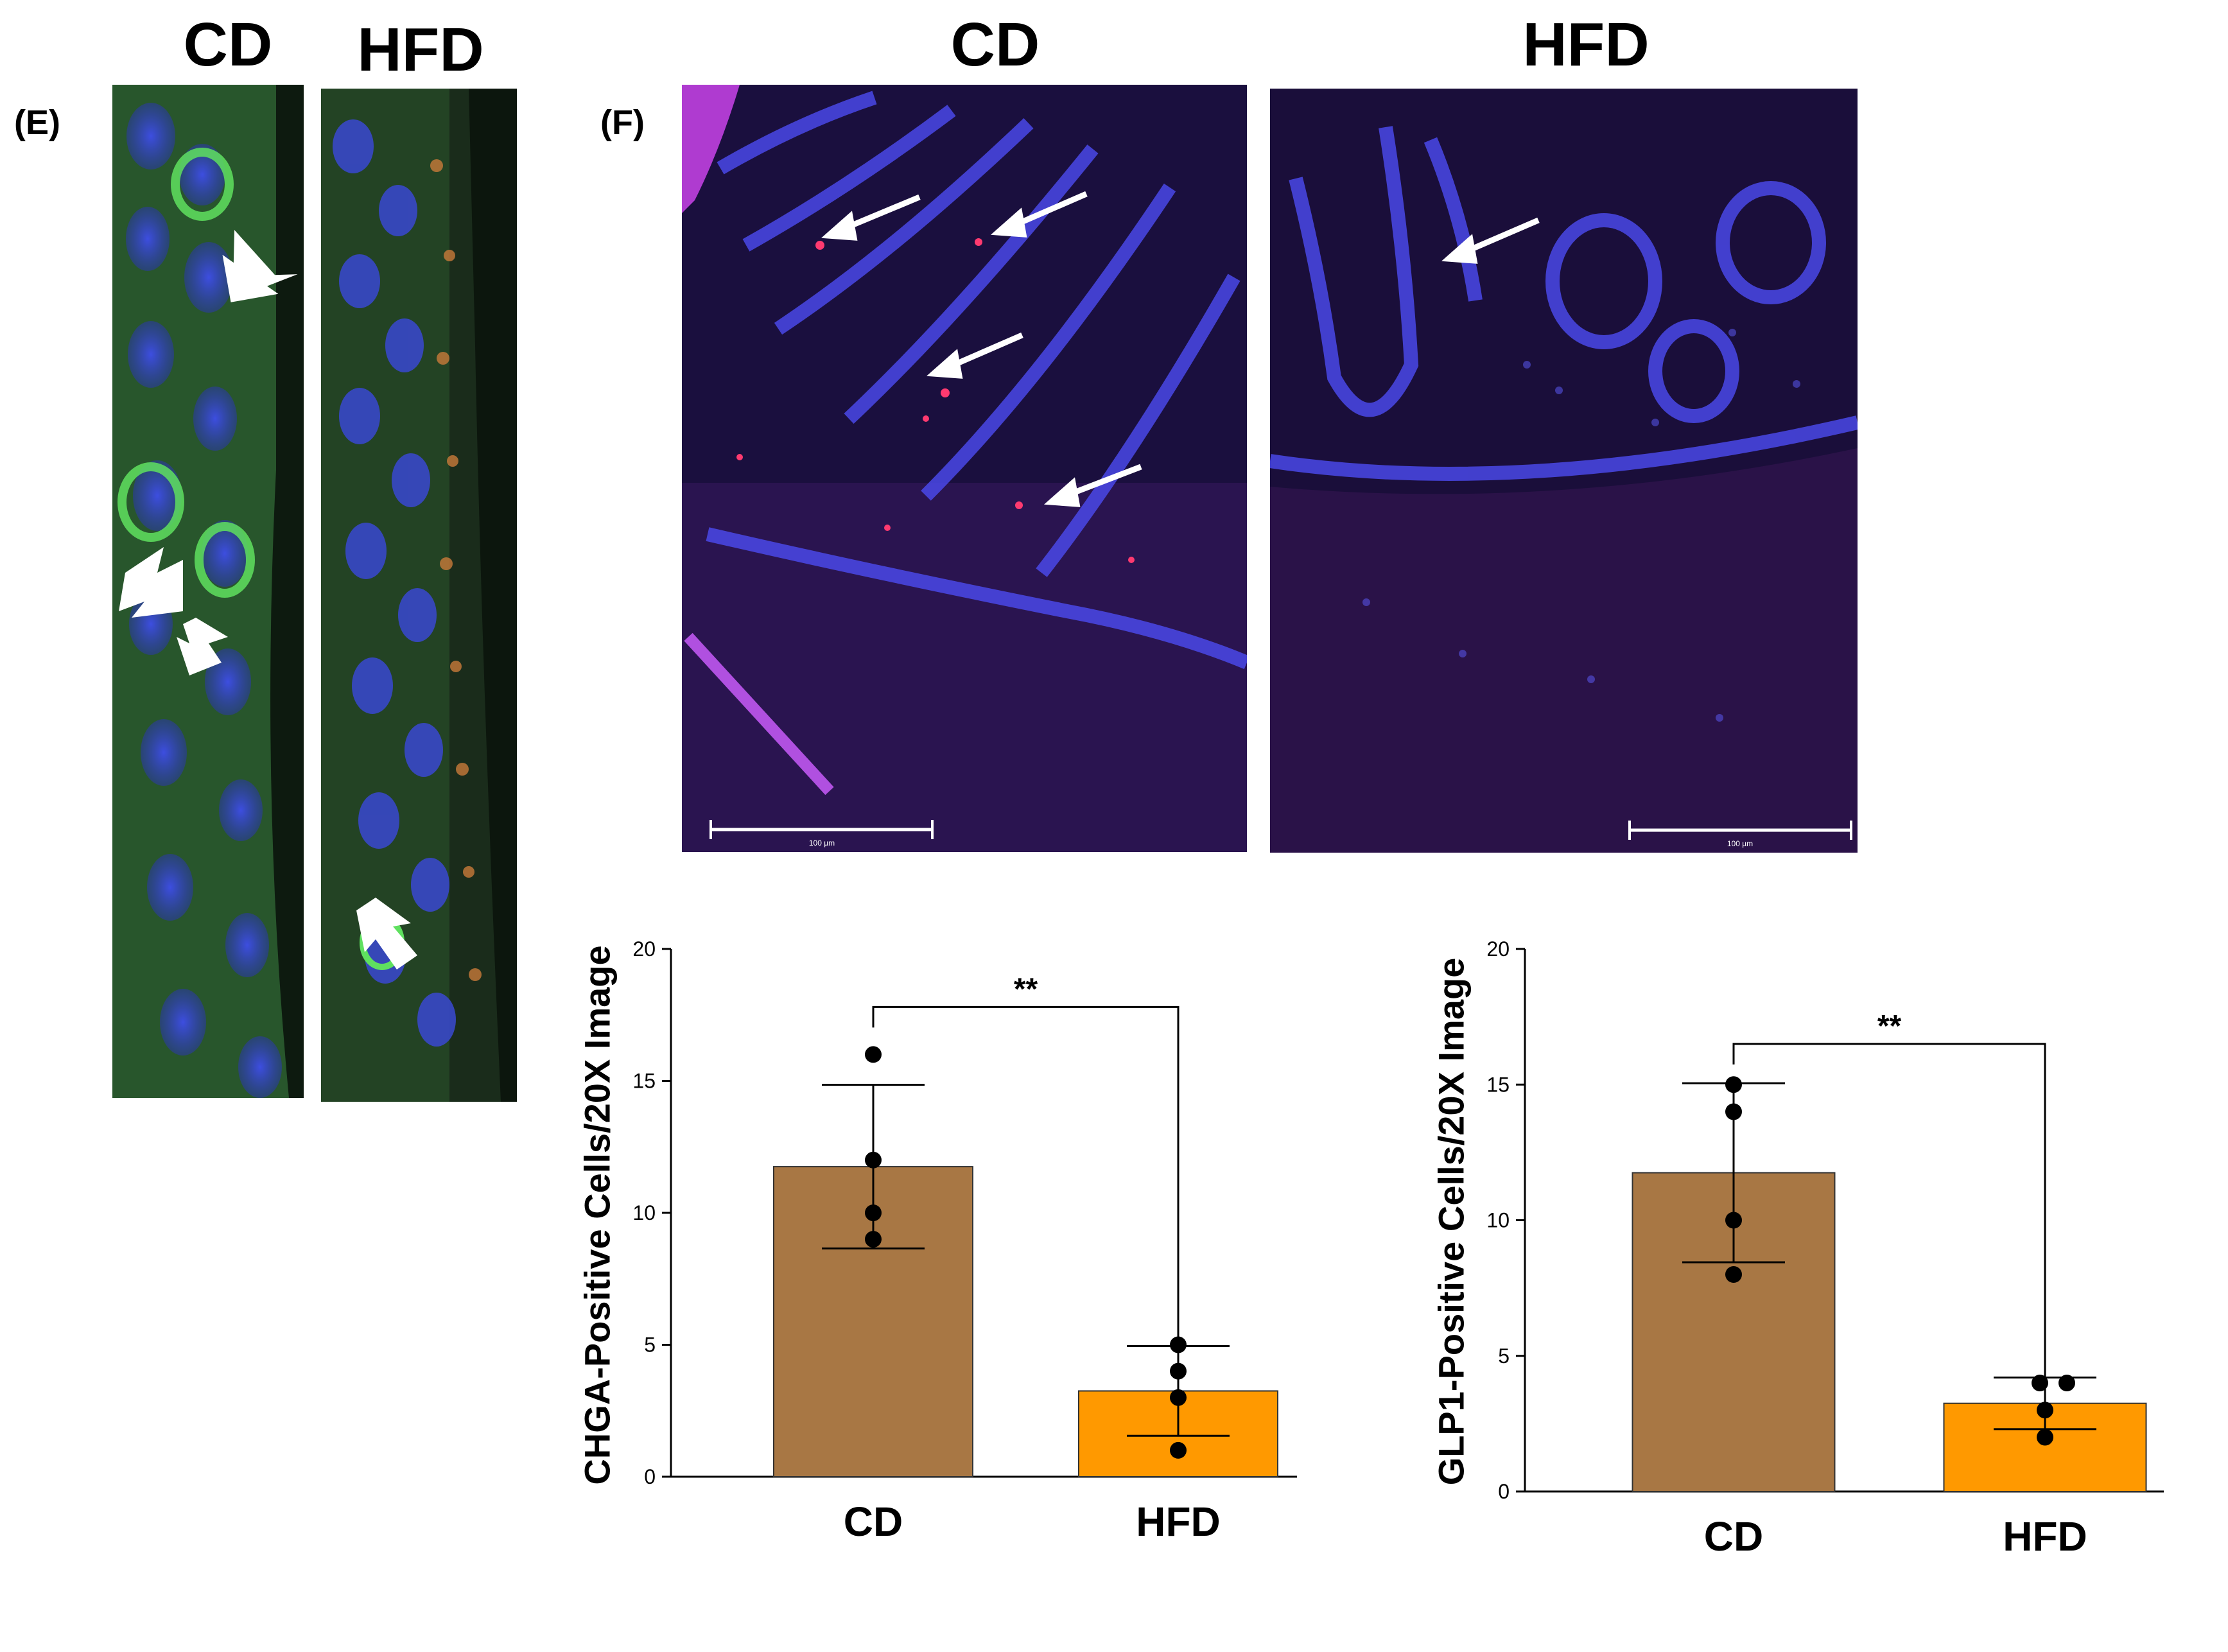 This screenshot has width=2228, height=1652. I want to click on micrograph-e-hfd, so click(419, 596).